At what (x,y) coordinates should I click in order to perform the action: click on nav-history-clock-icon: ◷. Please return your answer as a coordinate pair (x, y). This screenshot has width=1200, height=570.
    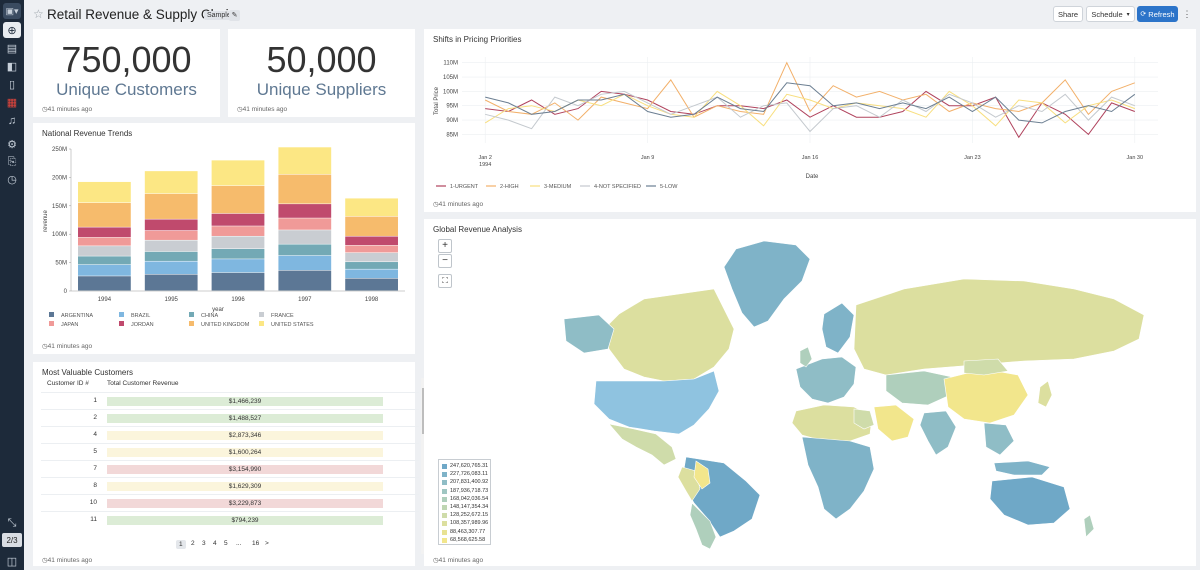
    Looking at the image, I should click on (12, 179).